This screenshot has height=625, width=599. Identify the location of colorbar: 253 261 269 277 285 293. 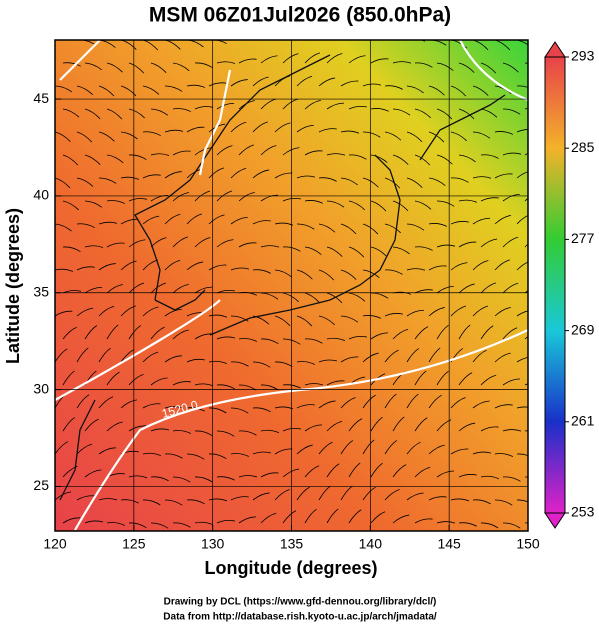
(569, 285).